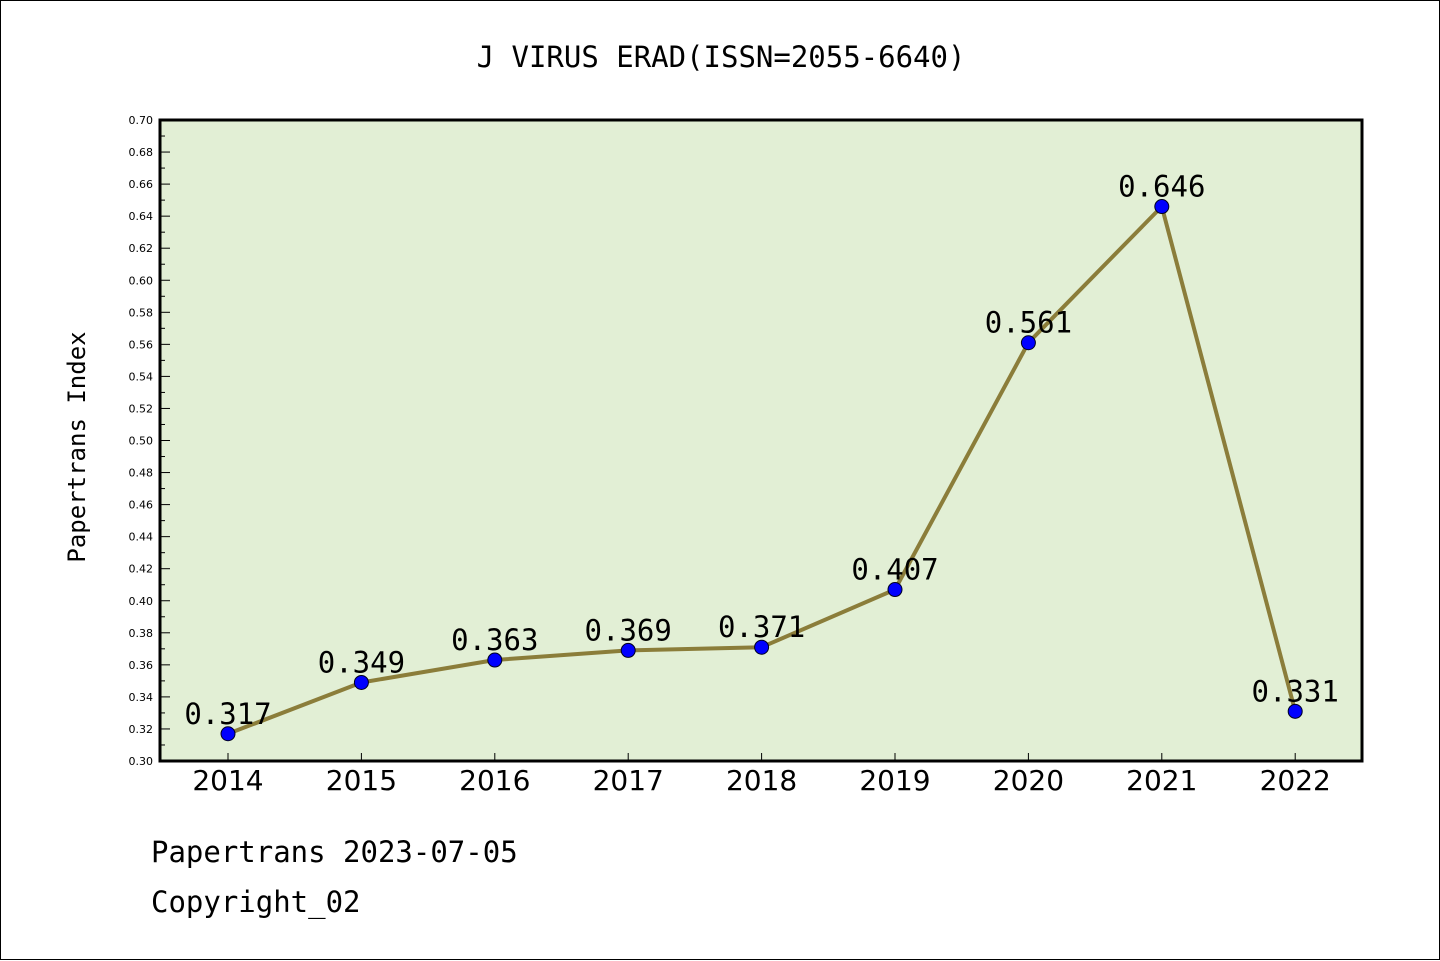  I want to click on y-tick-label: 0.52, so click(141, 408).